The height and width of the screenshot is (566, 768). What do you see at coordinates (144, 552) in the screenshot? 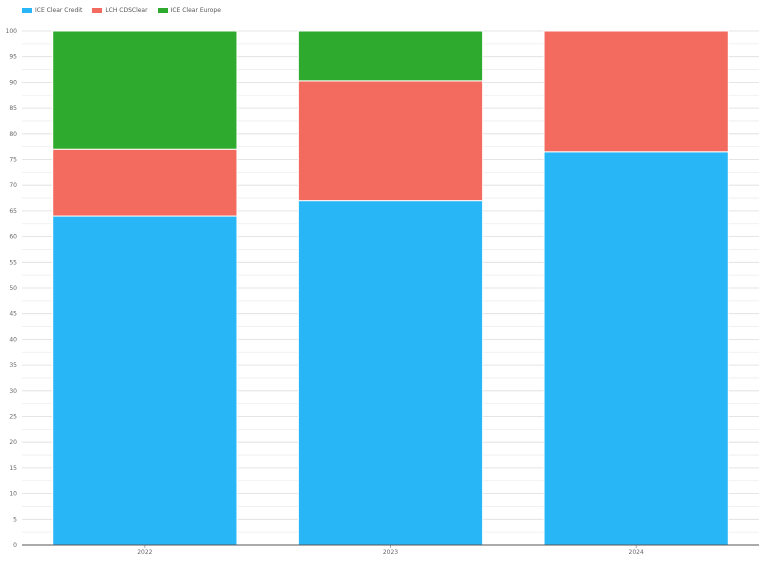
I see `x-tick-label: 2022` at bounding box center [144, 552].